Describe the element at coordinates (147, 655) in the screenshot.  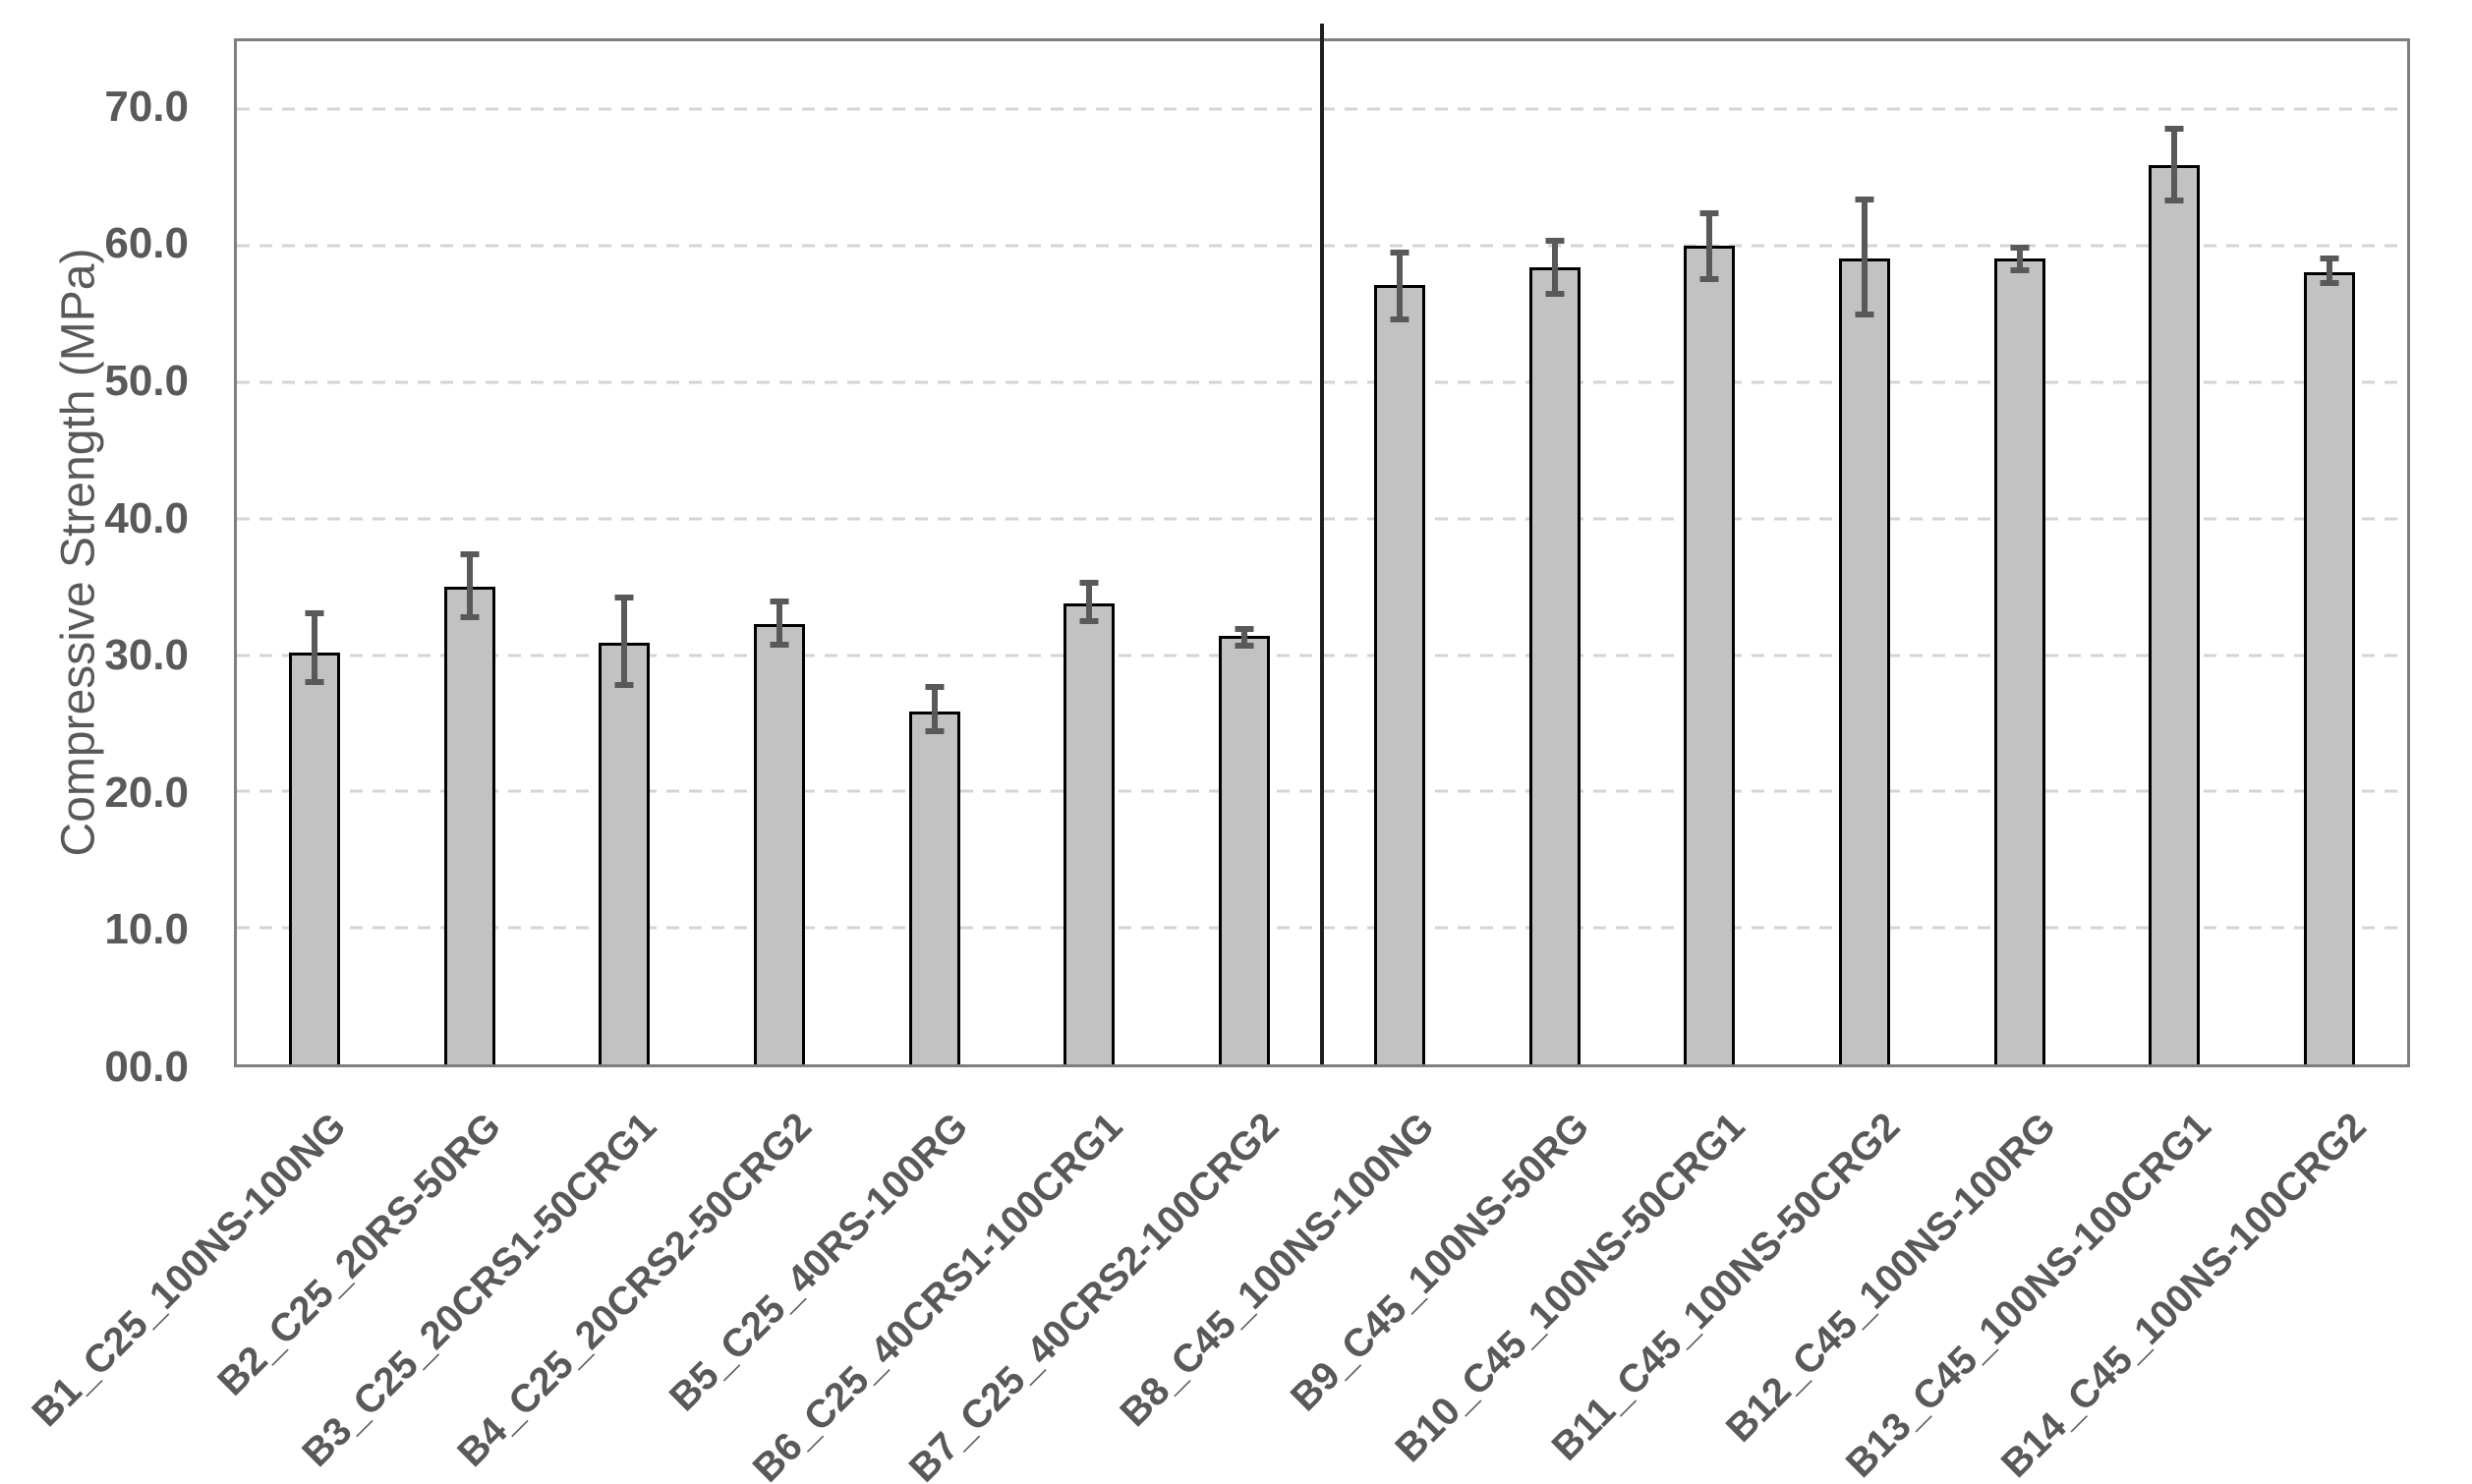
I see `y-tick-label: 30.0` at that location.